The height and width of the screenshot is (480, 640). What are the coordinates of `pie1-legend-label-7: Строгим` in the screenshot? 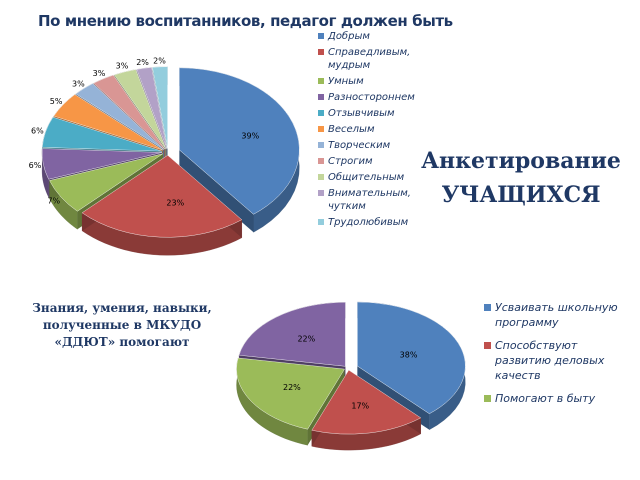 It's located at (350, 161).